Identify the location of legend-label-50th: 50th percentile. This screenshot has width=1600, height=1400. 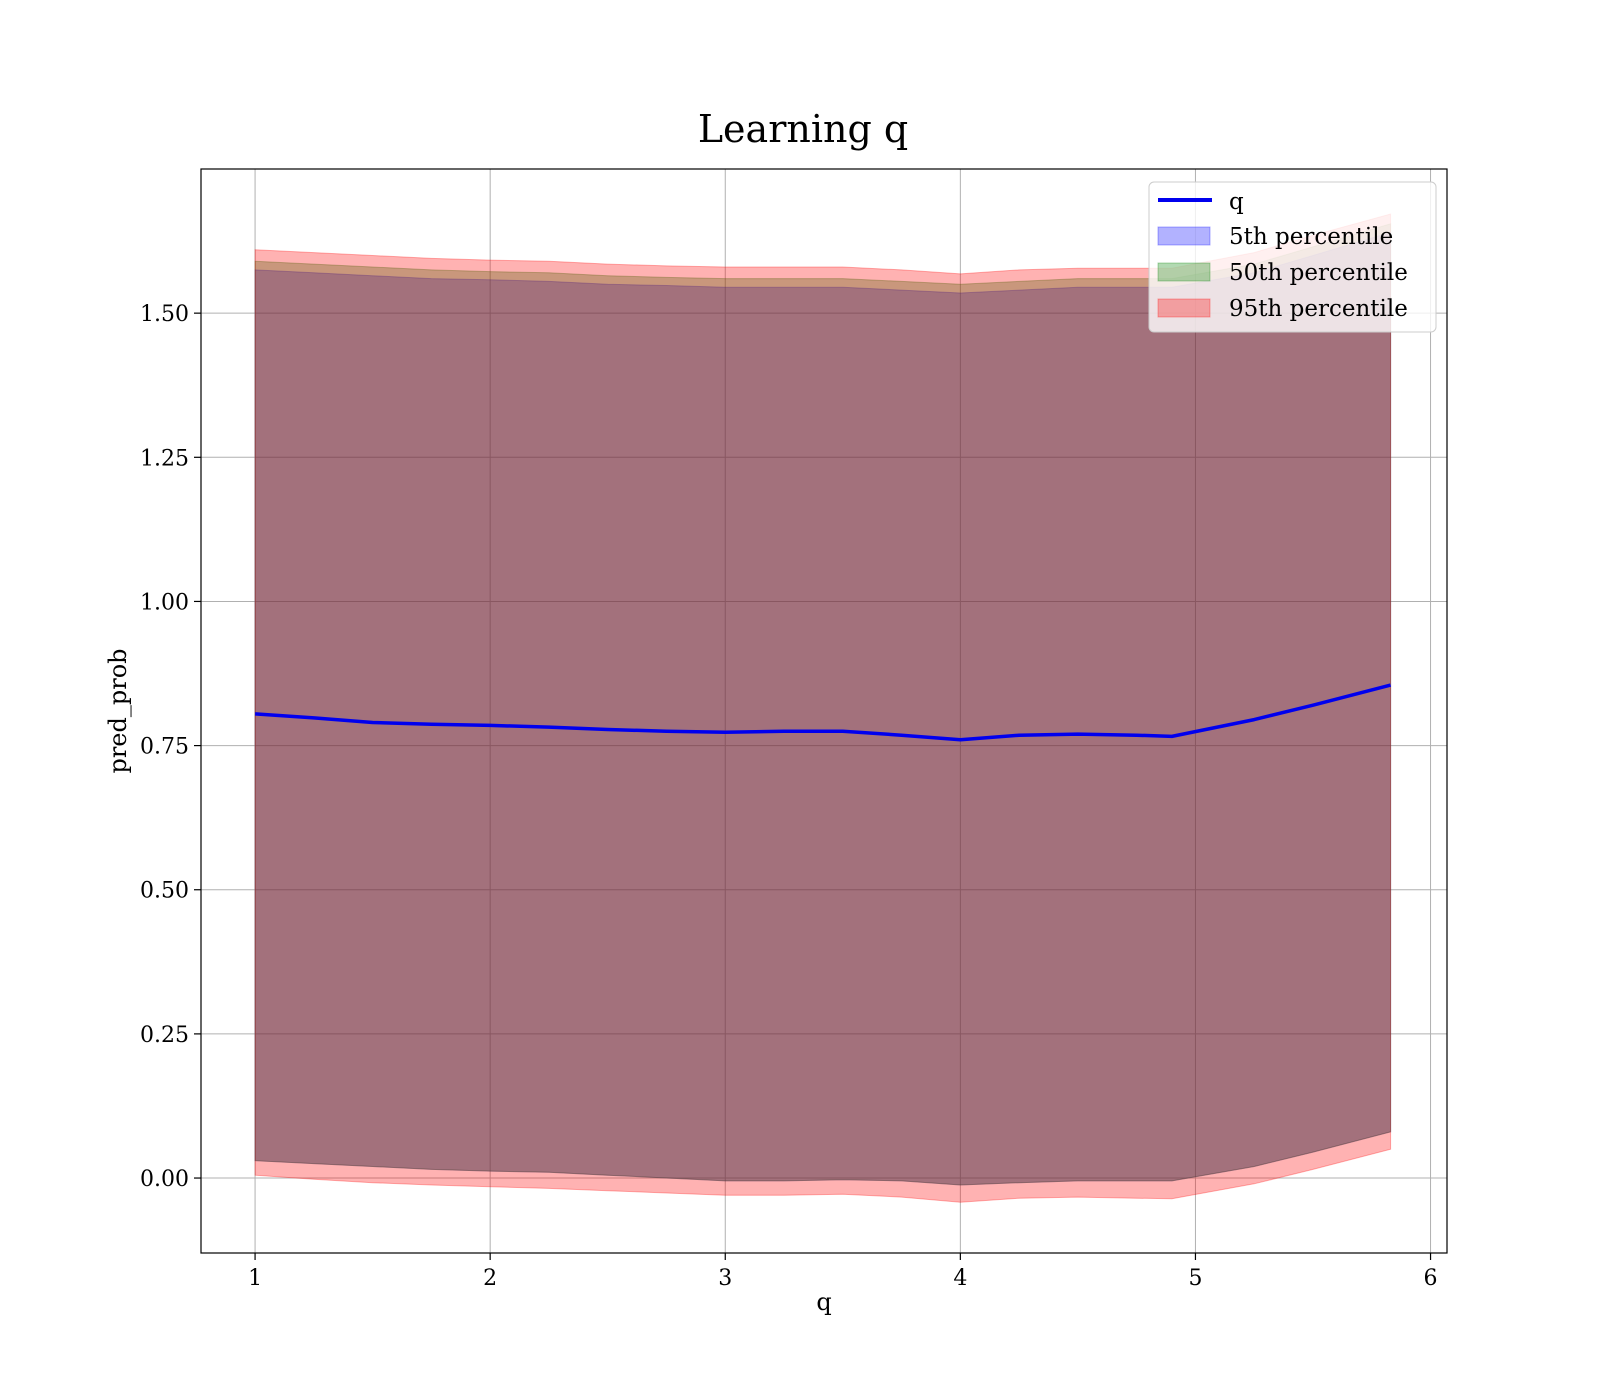
(1318, 273).